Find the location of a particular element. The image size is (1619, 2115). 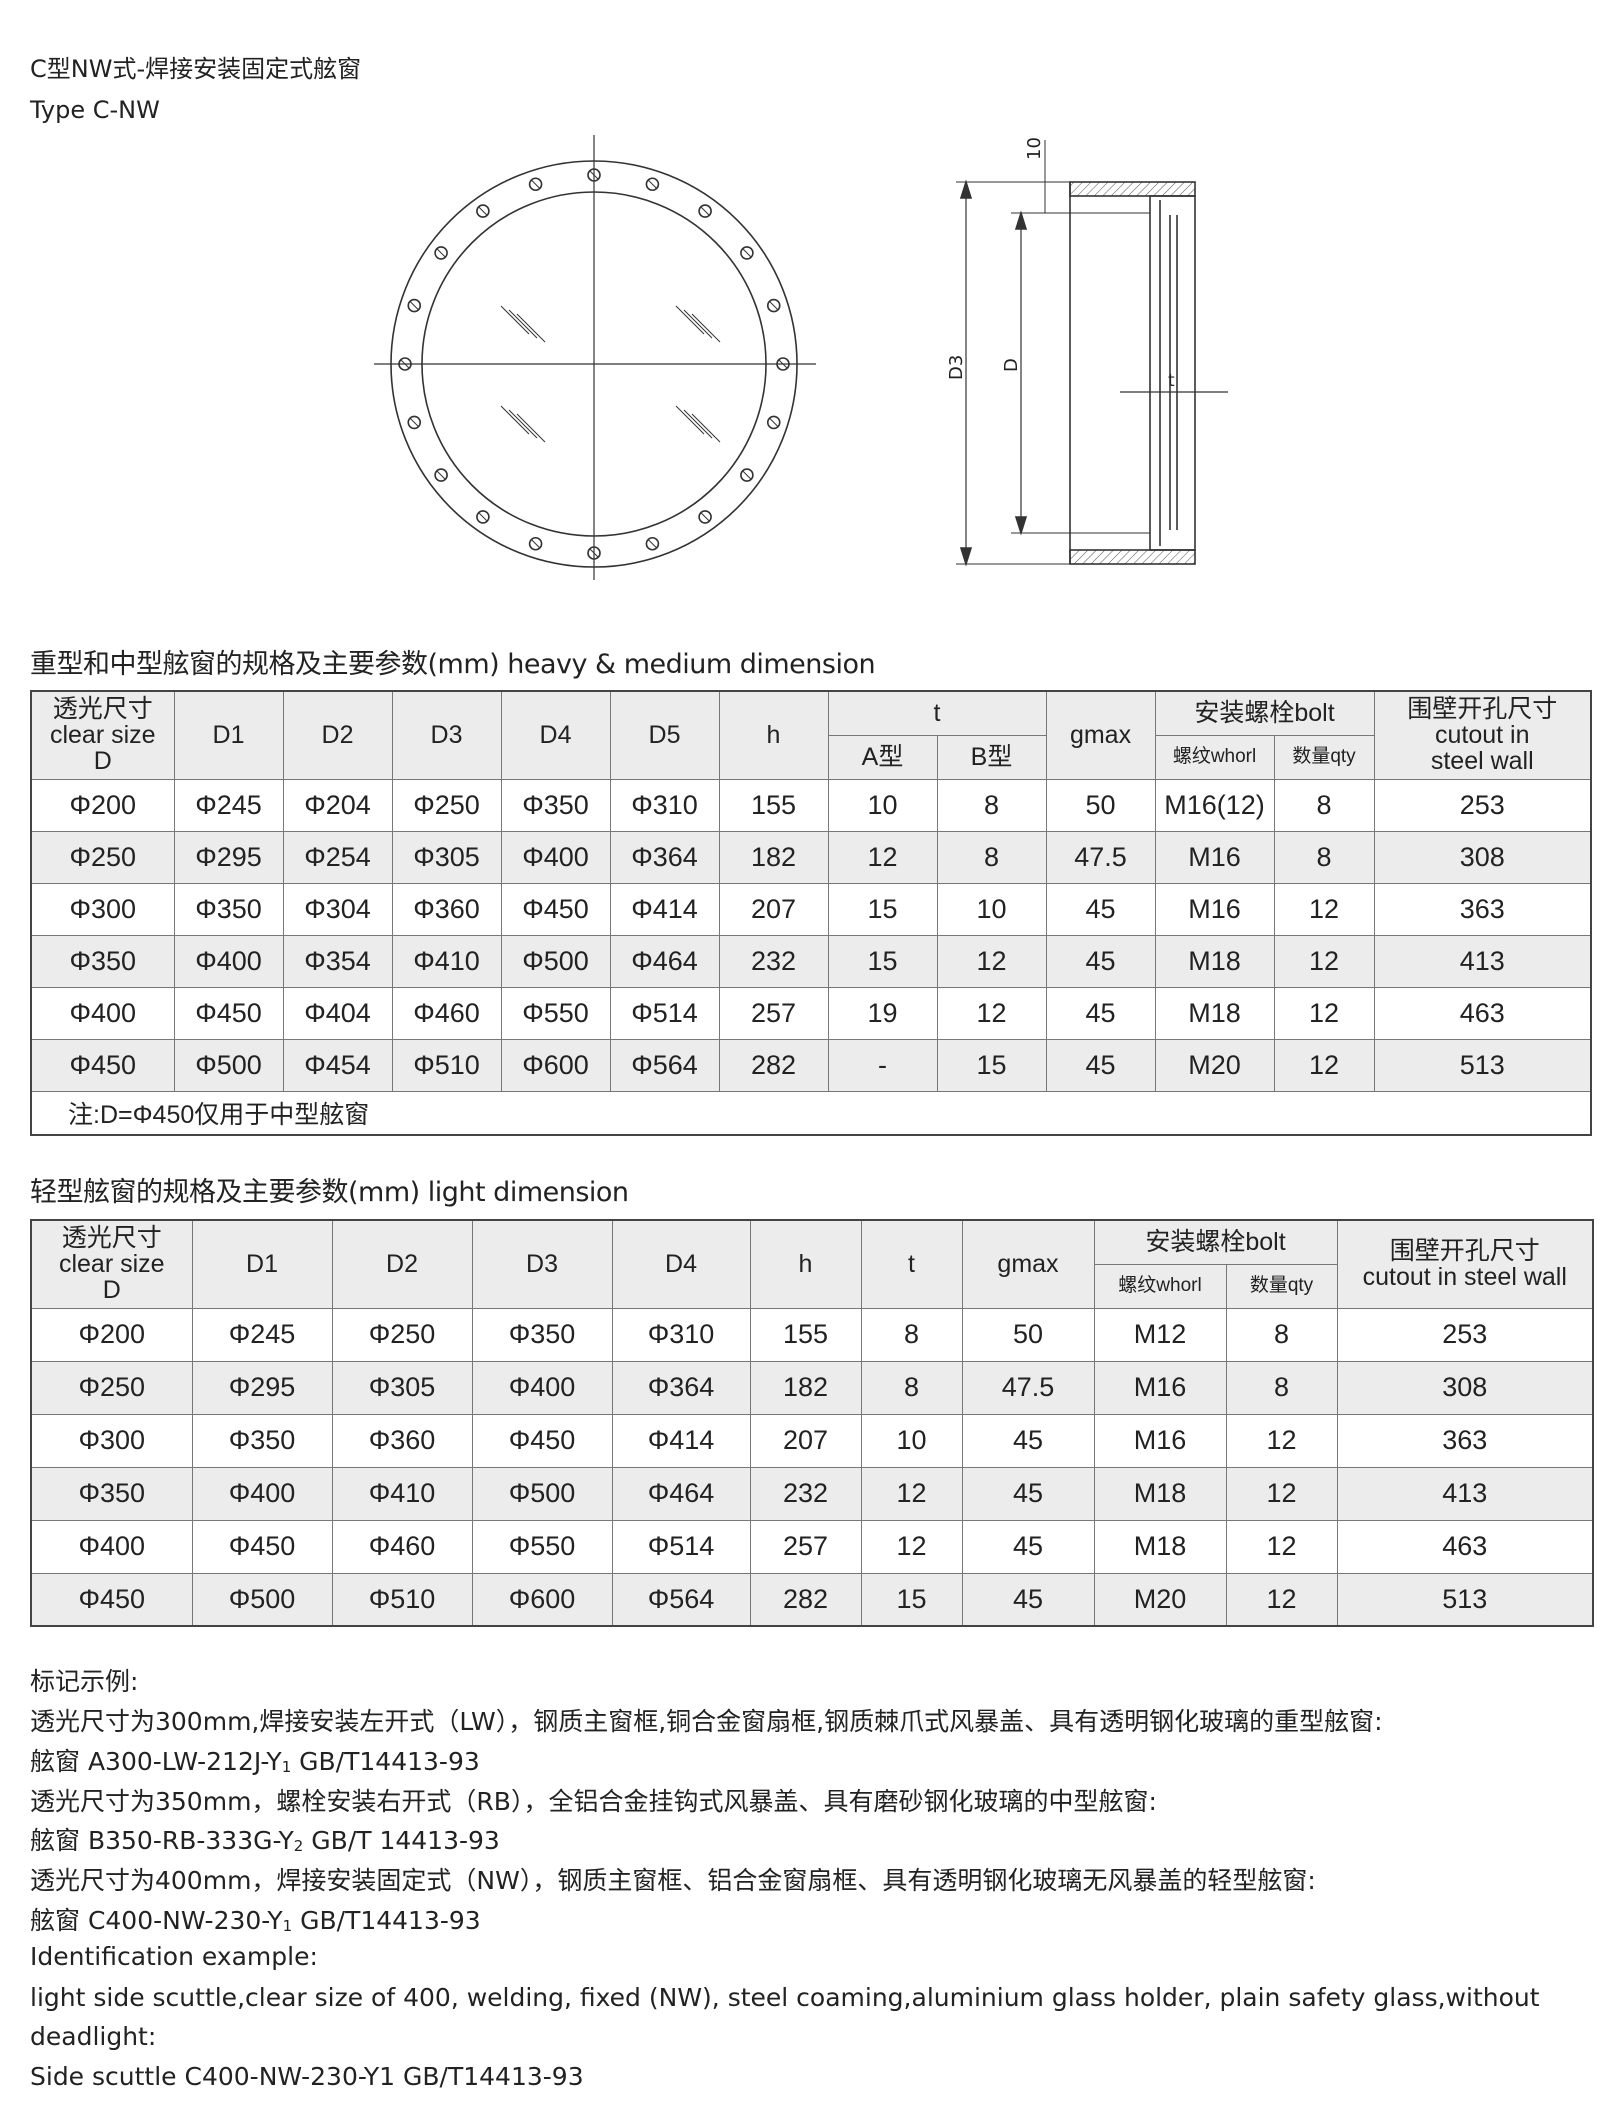

table-cell: 253 is located at coordinates (1465, 1334).